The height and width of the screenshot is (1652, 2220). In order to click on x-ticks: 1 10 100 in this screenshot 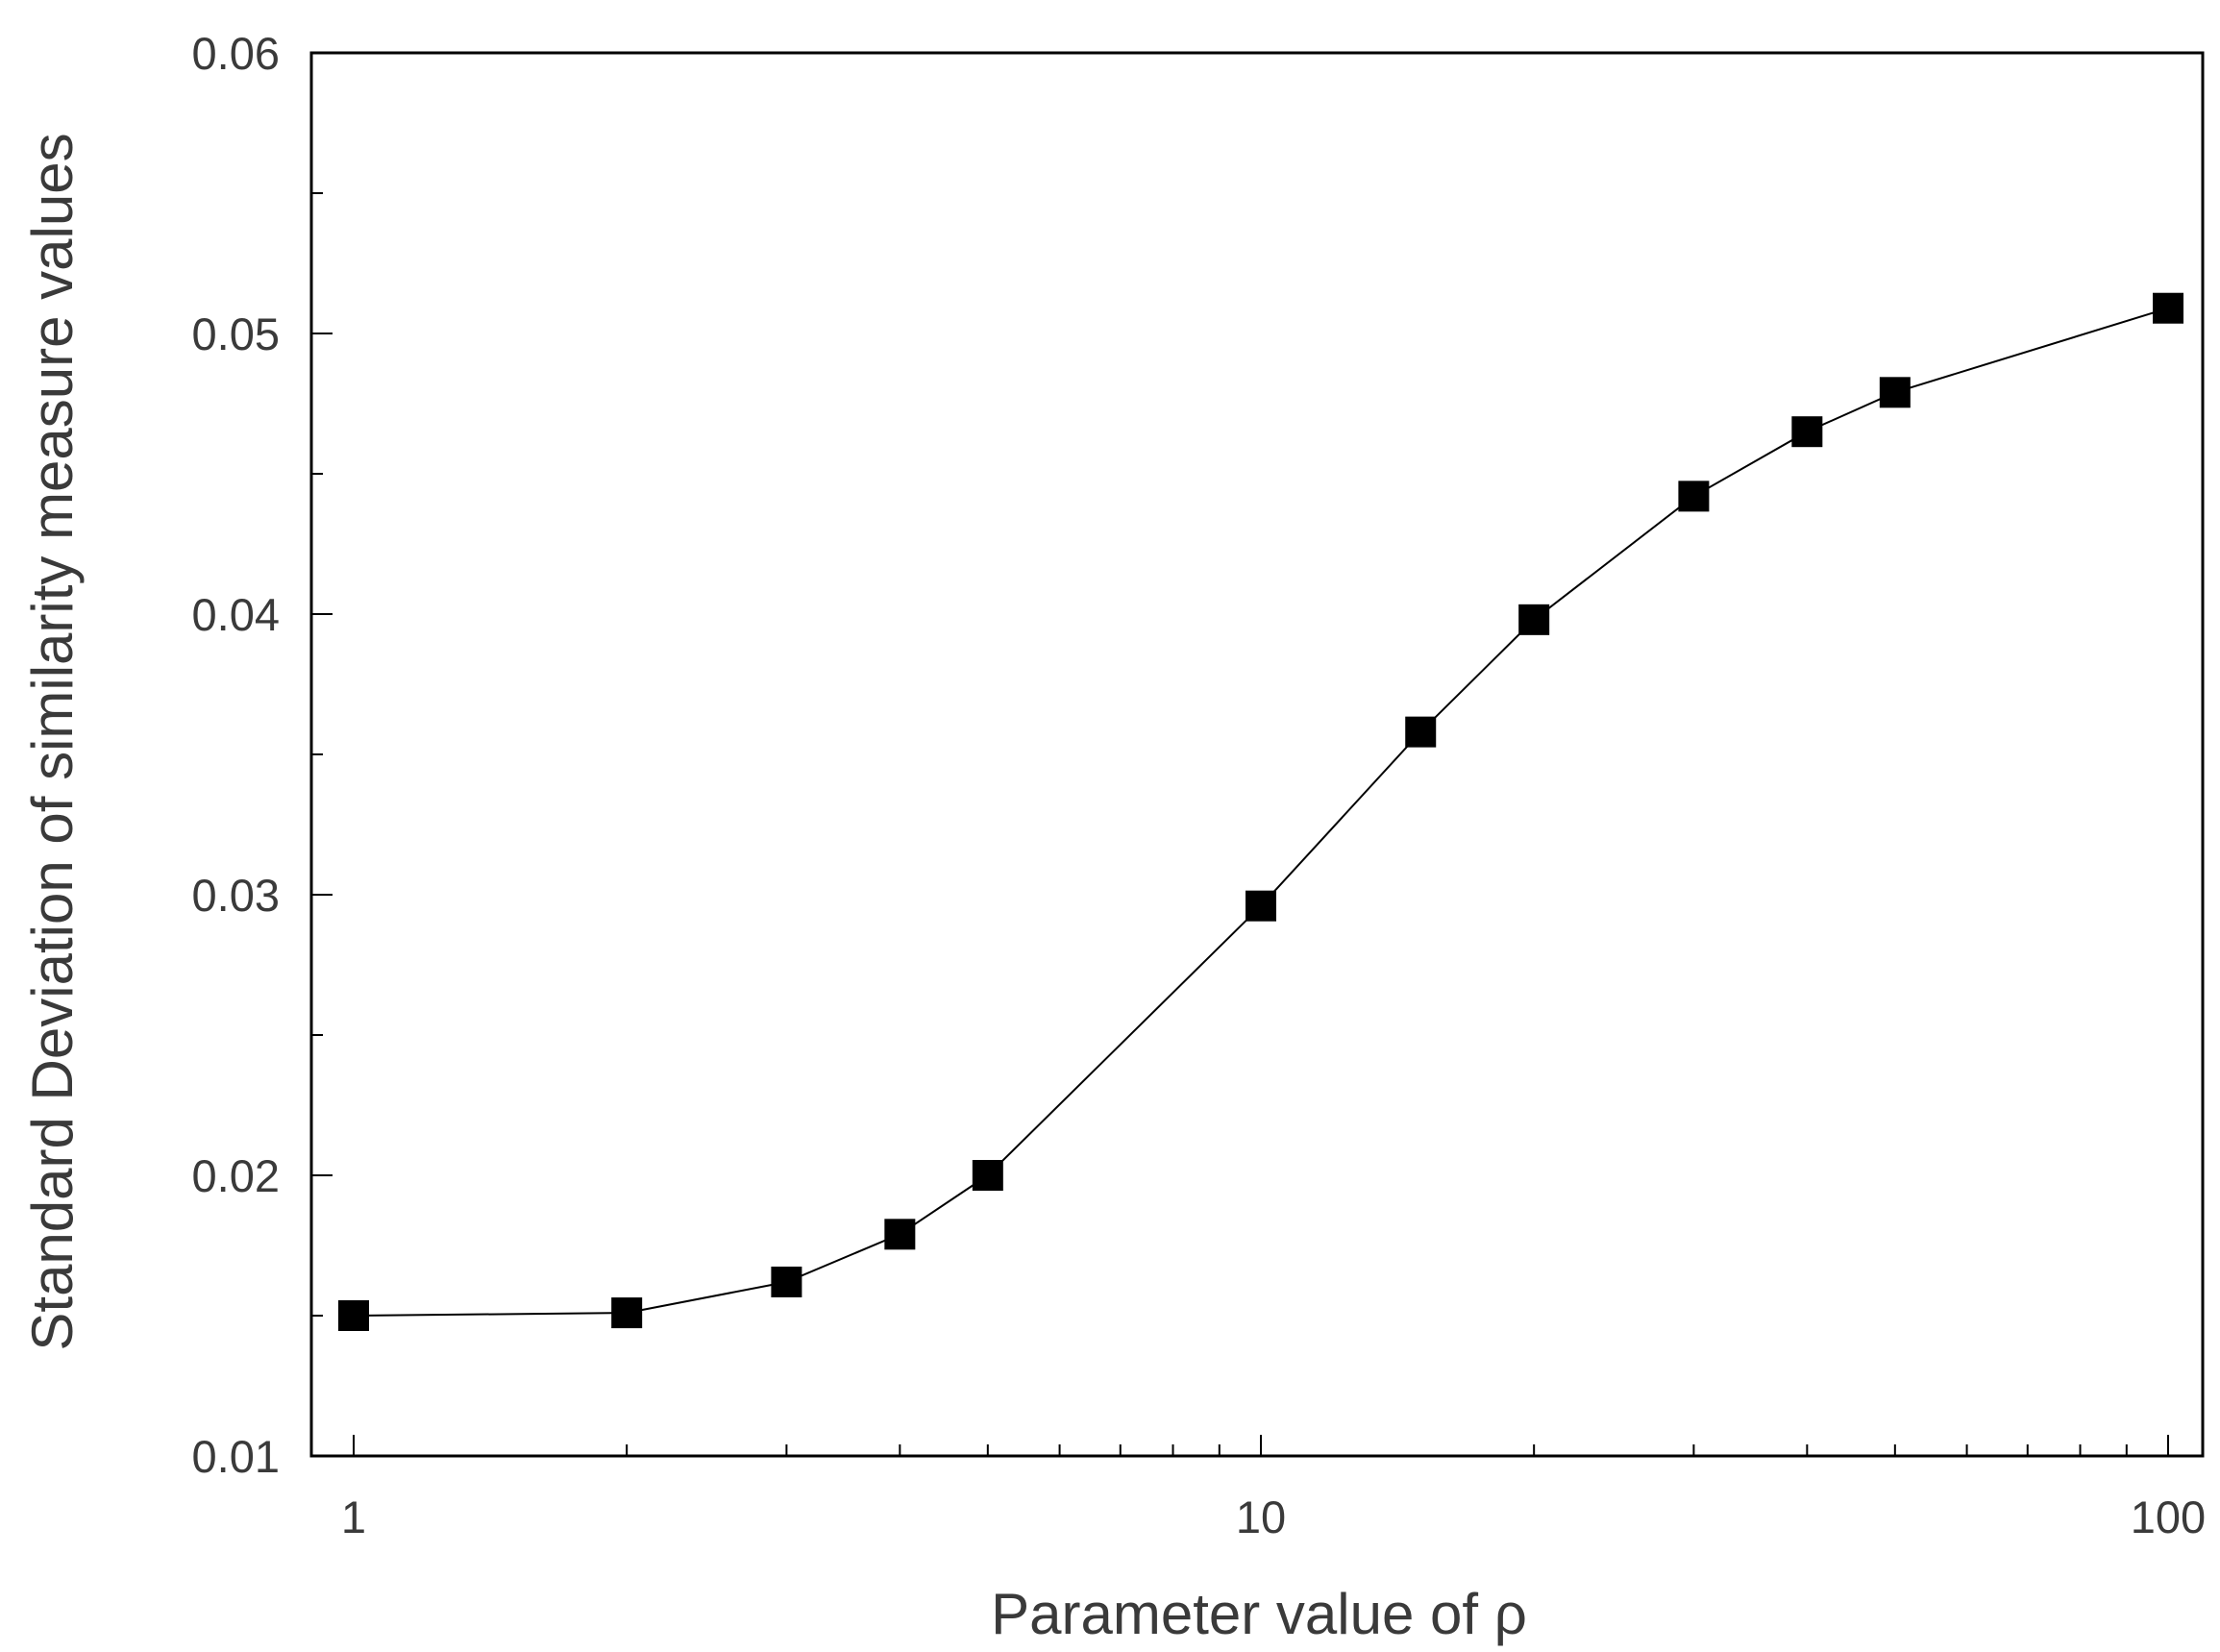, I will do `click(1273, 1488)`.